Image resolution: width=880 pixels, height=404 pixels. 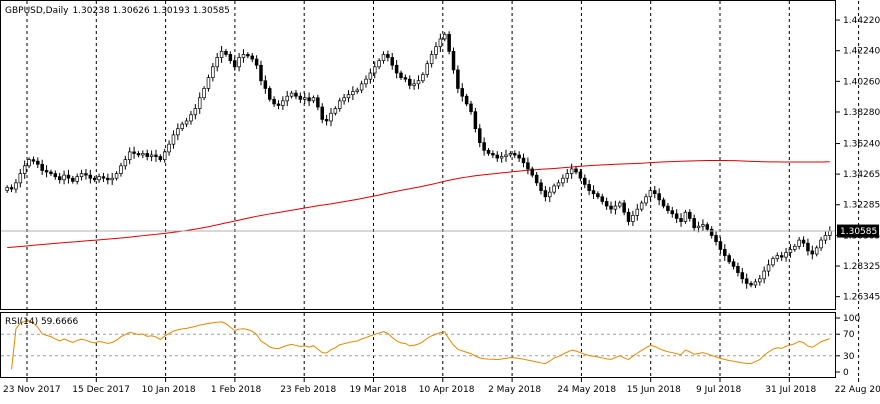 What do you see at coordinates (308, 390) in the screenshot?
I see `x-tick-label: 23 Feb 2018` at bounding box center [308, 390].